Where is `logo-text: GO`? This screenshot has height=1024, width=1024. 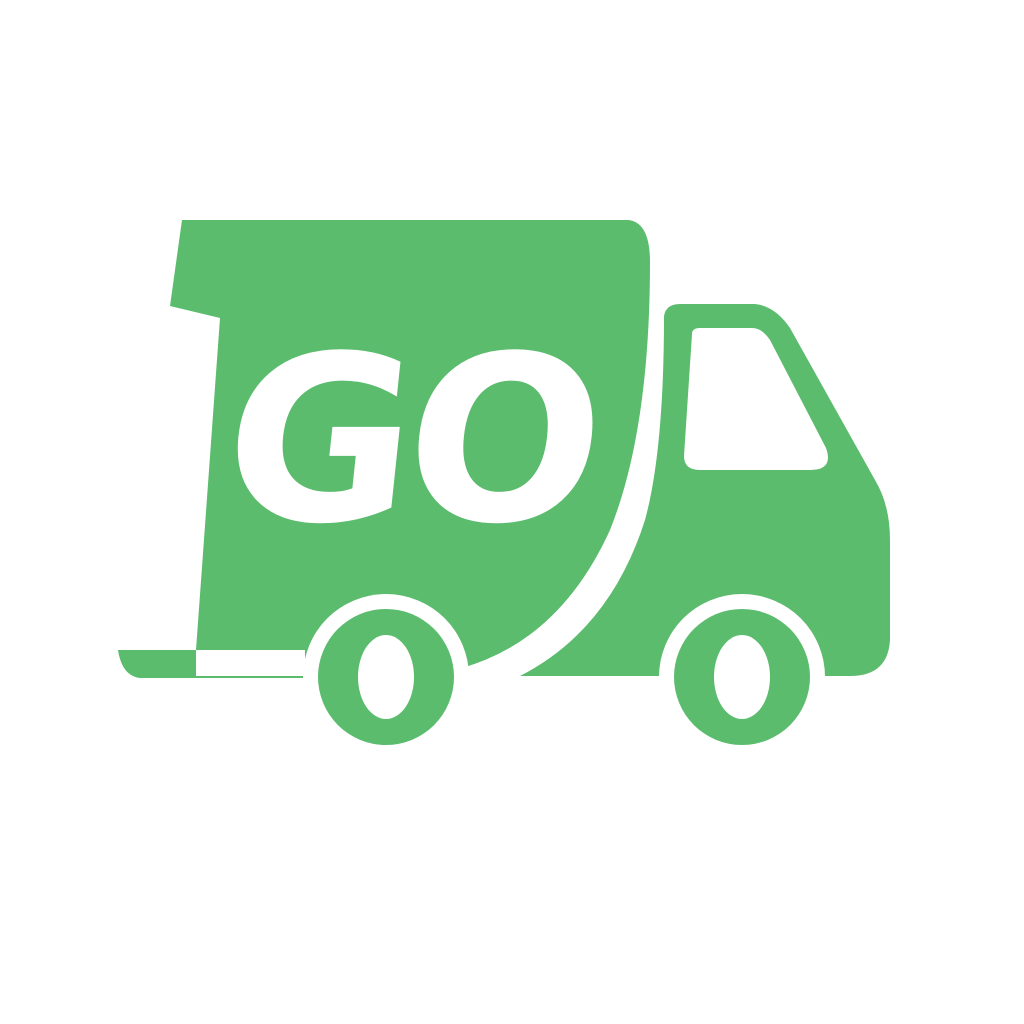
logo-text: GO is located at coordinates (410, 441).